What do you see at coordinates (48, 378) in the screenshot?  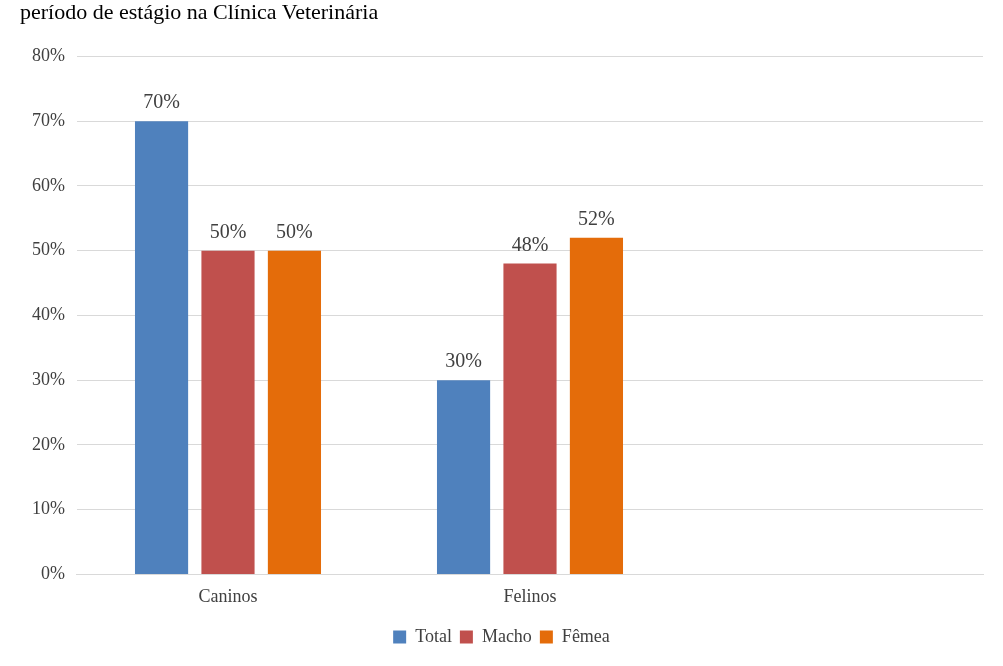 I see `y-tick-label: 30%` at bounding box center [48, 378].